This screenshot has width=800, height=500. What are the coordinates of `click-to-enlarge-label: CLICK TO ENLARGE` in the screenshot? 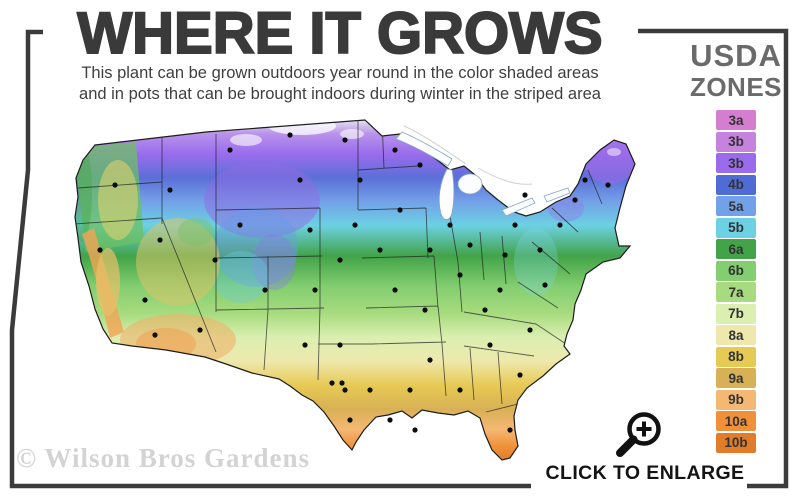 It's located at (645, 473).